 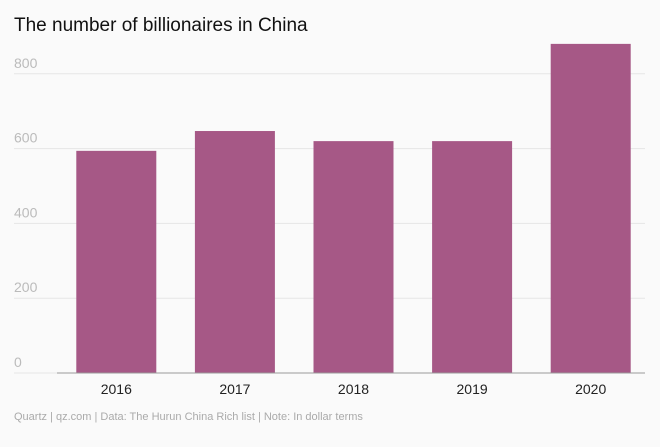 What do you see at coordinates (26, 287) in the screenshot?
I see `y-tick-label: 200` at bounding box center [26, 287].